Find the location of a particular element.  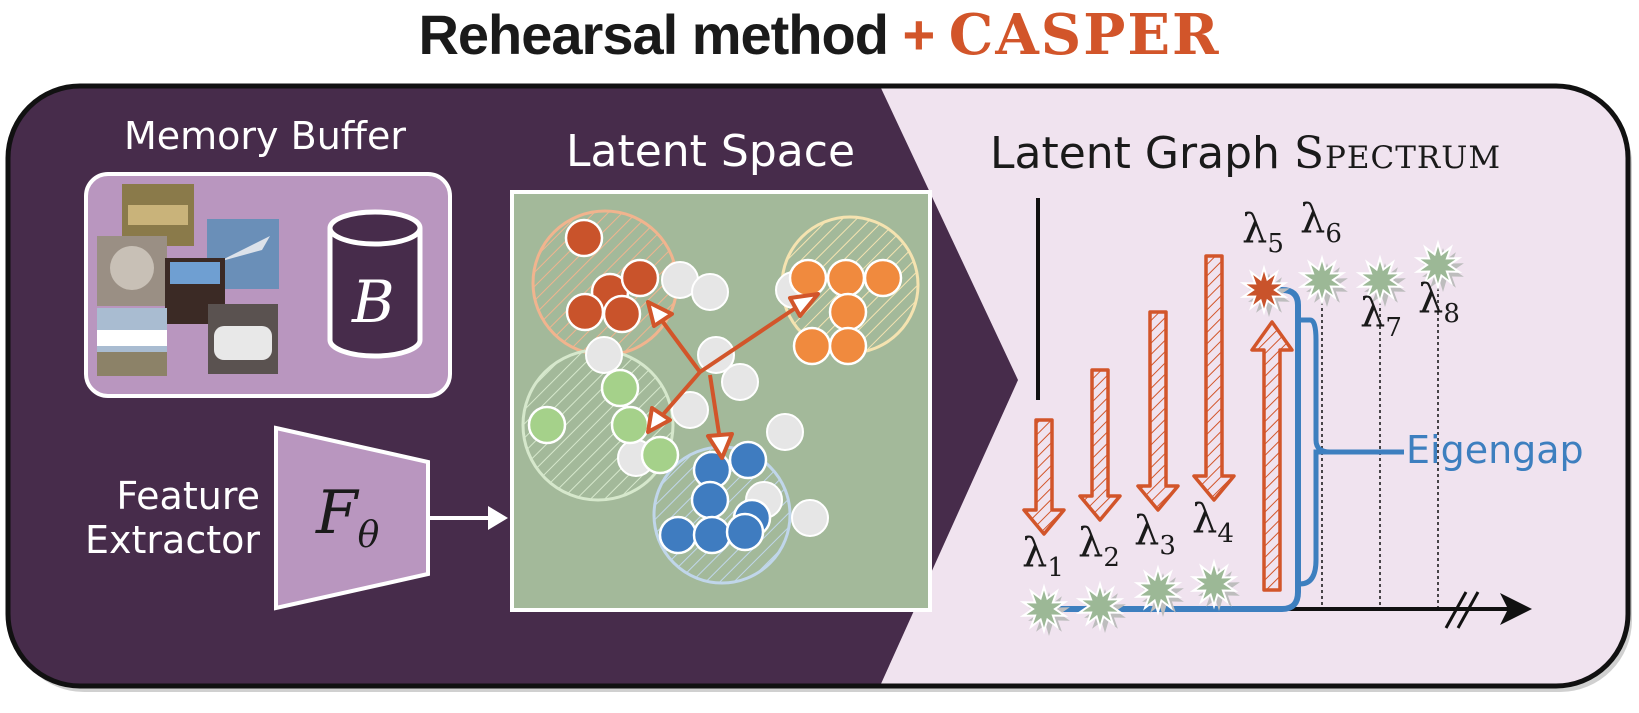

feature-extractor-symbol: Fθ is located at coordinates (347, 517).